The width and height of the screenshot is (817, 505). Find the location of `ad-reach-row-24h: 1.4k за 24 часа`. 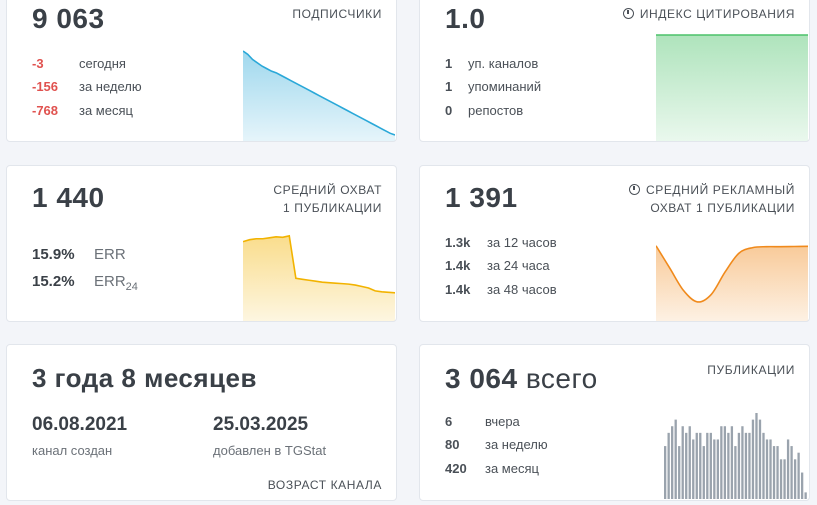

ad-reach-row-24h: 1.4k за 24 часа is located at coordinates (497, 265).